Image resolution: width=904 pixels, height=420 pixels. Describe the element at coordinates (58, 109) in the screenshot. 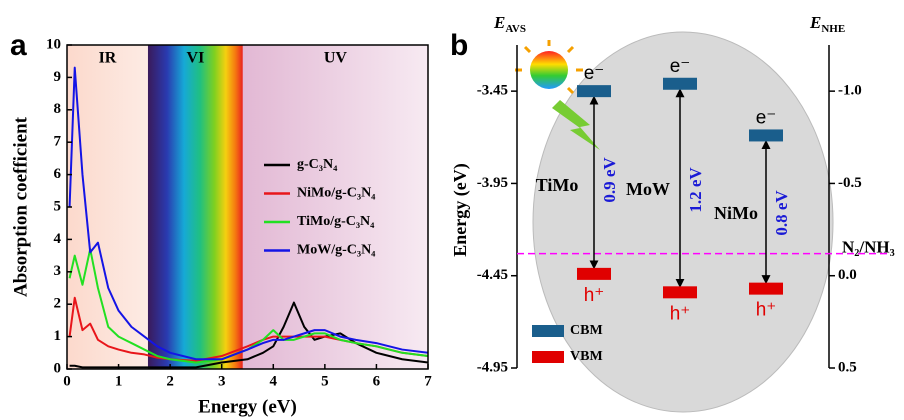

I see `y-tick-label: 8` at that location.